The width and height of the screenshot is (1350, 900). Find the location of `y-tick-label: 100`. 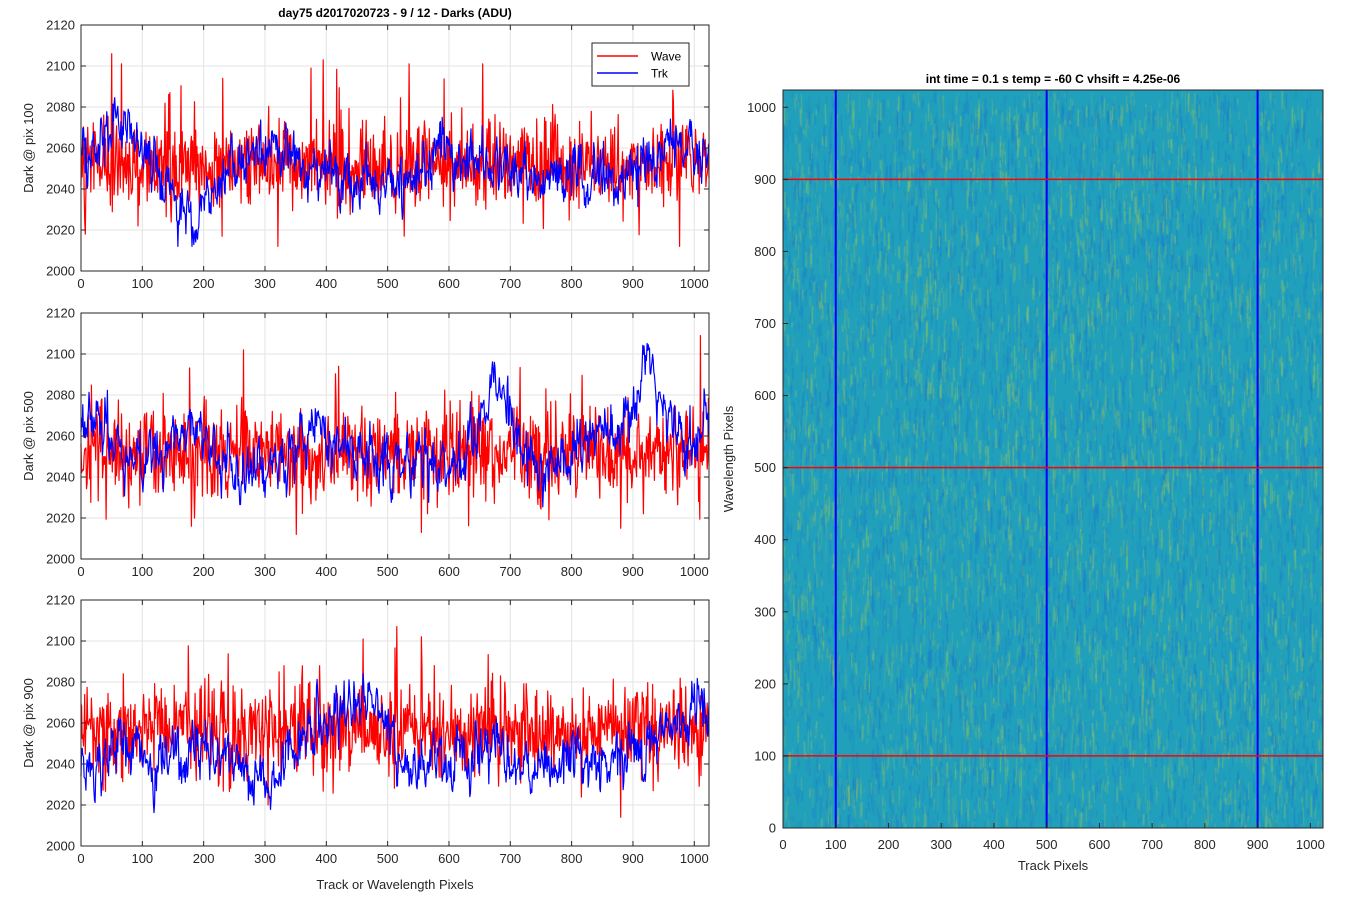

y-tick-label: 100 is located at coordinates (765, 755).